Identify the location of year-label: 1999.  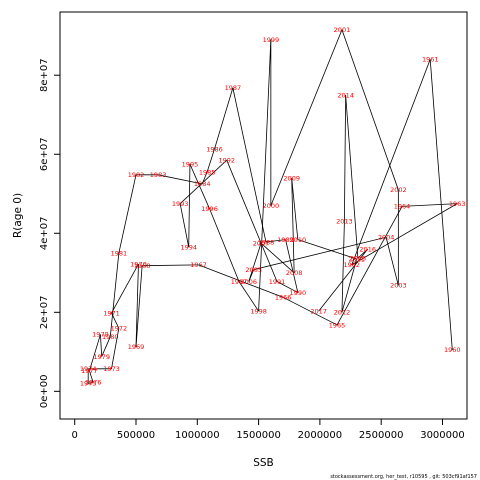
(271, 40).